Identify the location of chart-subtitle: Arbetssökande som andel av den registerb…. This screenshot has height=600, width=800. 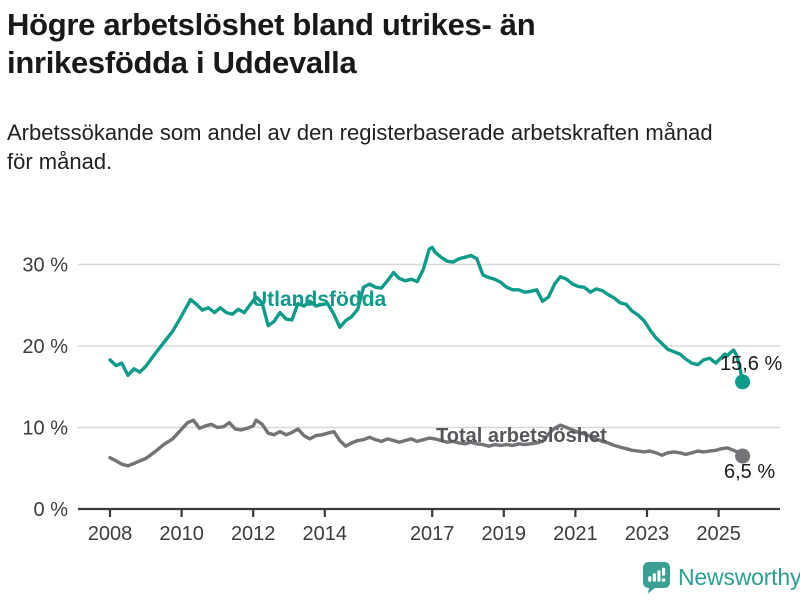
(401, 147).